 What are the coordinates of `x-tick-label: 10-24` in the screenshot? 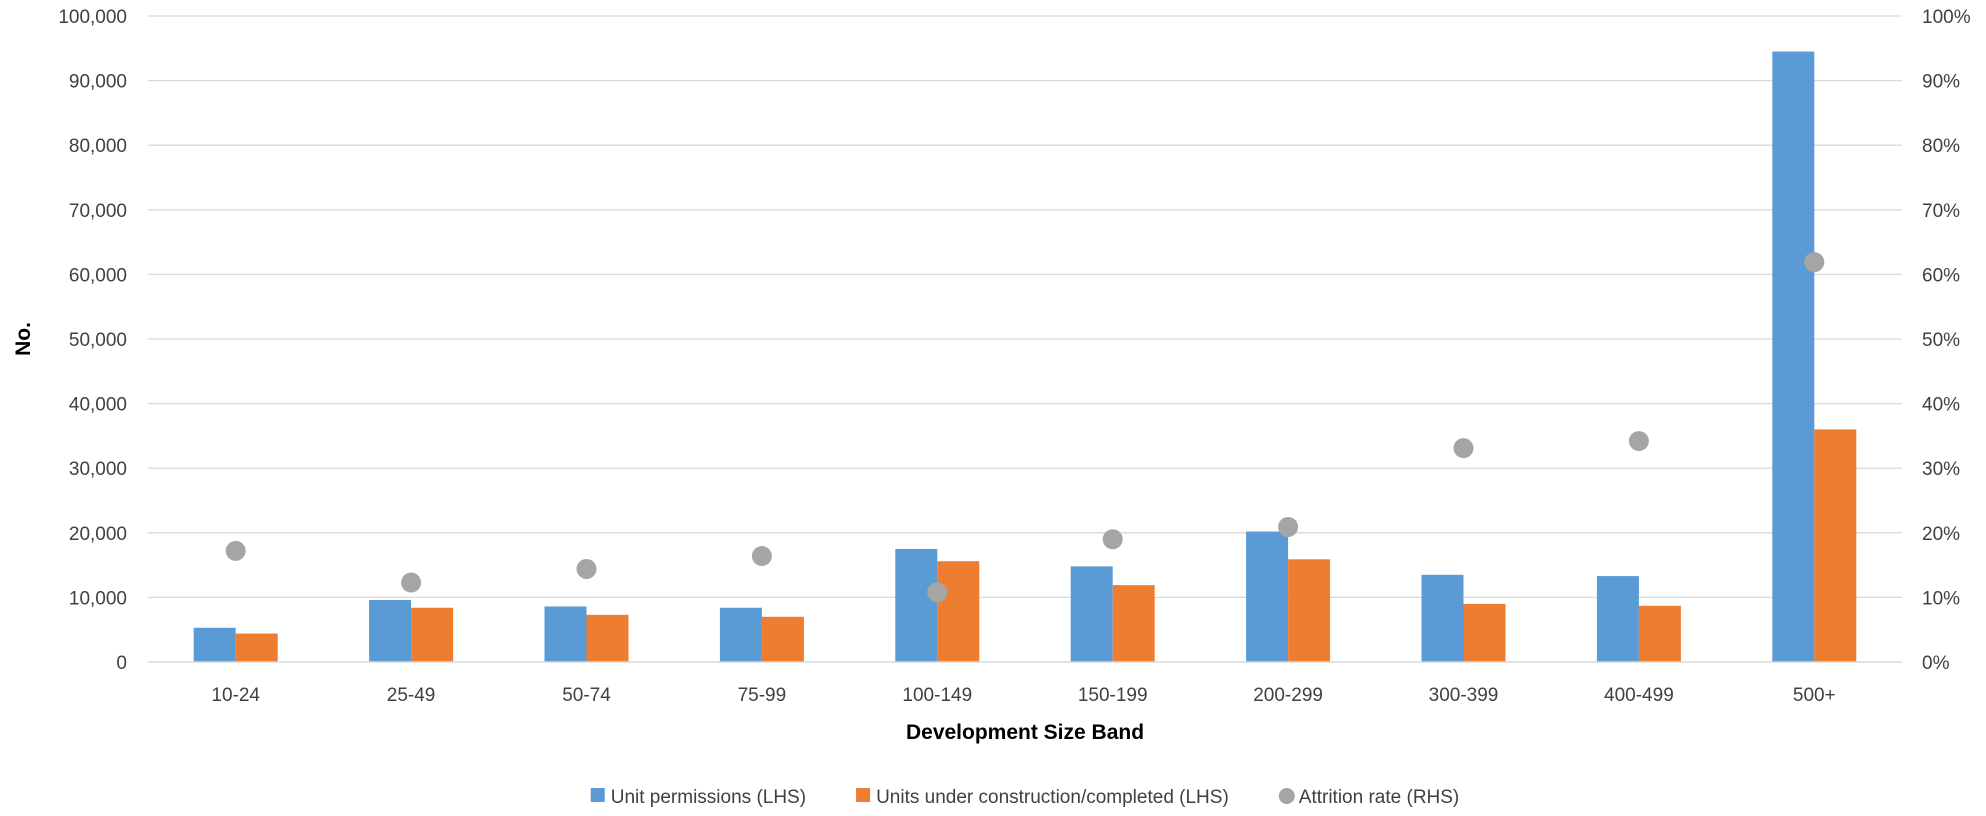 It's located at (235, 695).